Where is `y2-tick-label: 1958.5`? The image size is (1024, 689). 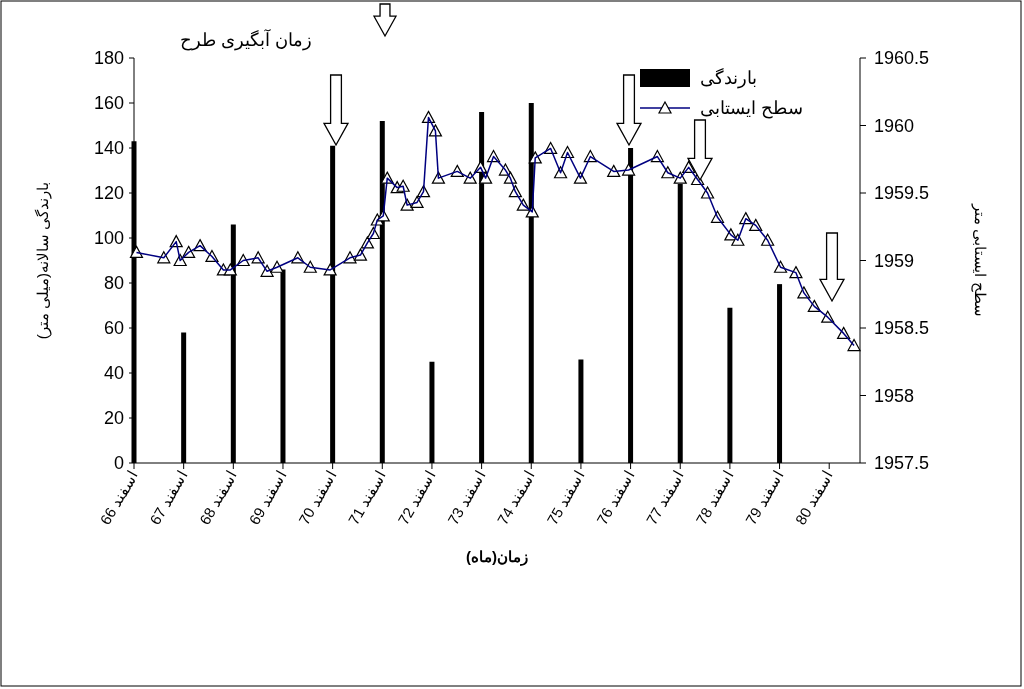 y2-tick-label: 1958.5 is located at coordinates (902, 328).